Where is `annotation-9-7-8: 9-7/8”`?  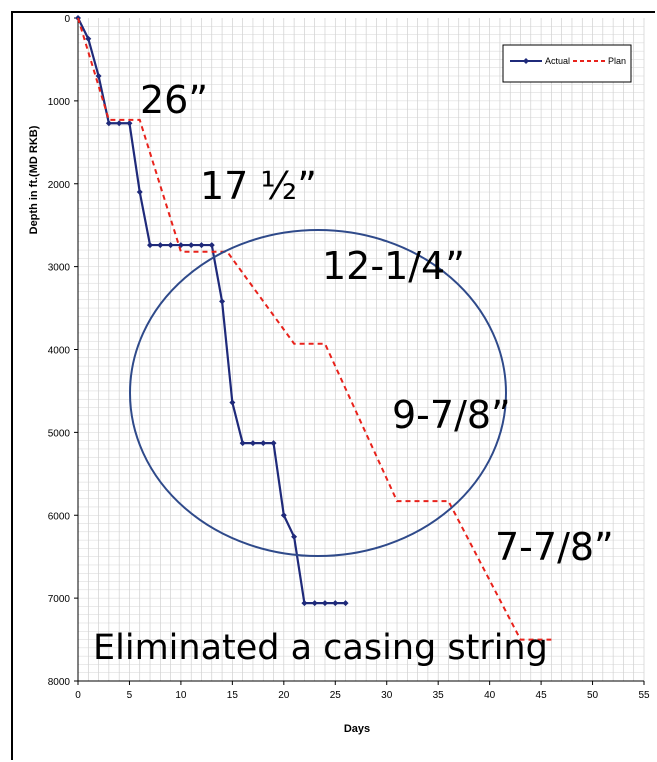
annotation-9-7-8: 9-7/8” is located at coordinates (451, 415).